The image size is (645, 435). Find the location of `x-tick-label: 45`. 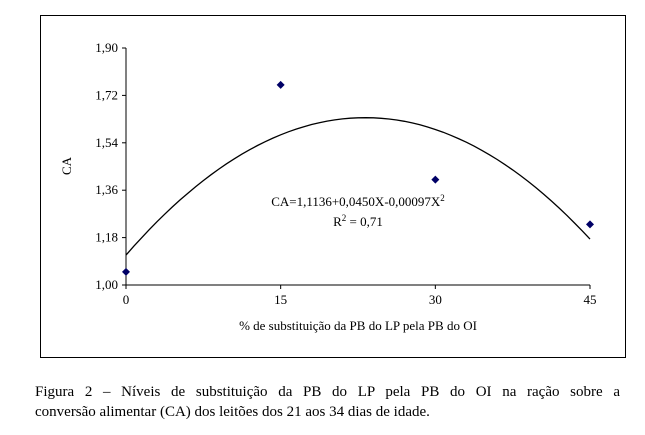

x-tick-label: 45 is located at coordinates (590, 299).